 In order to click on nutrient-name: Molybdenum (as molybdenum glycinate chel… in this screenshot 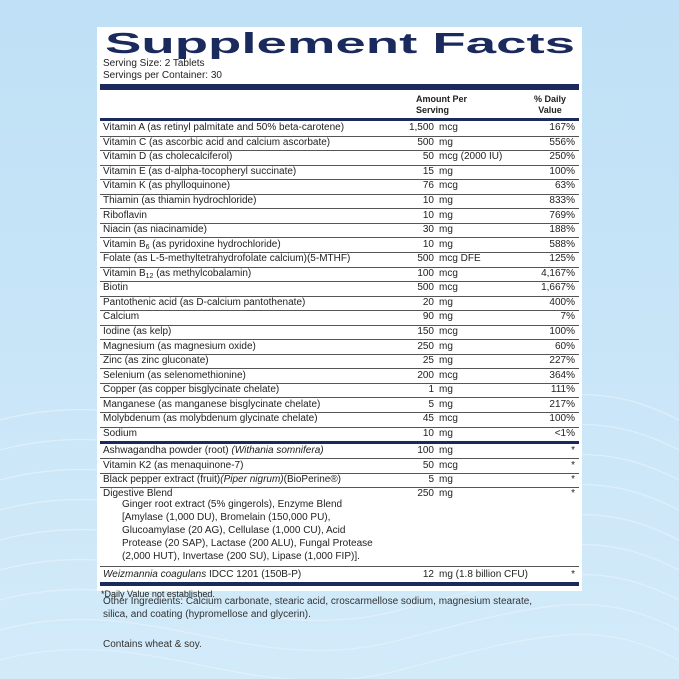, I will do `click(210, 419)`.